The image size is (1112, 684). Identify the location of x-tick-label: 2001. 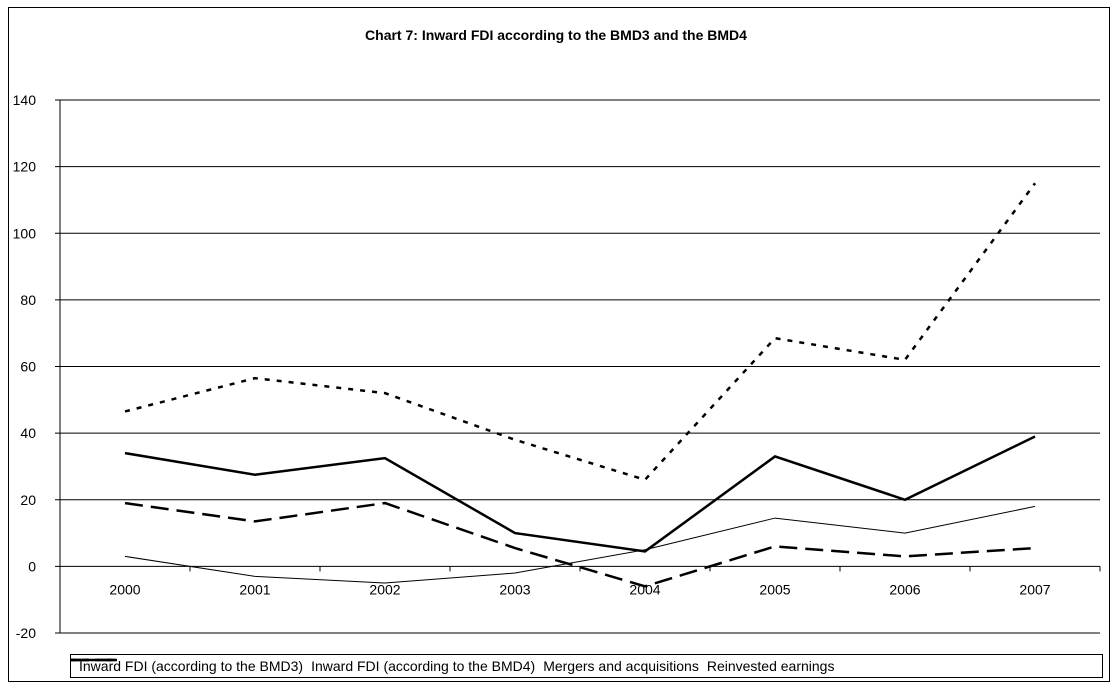
(254, 589).